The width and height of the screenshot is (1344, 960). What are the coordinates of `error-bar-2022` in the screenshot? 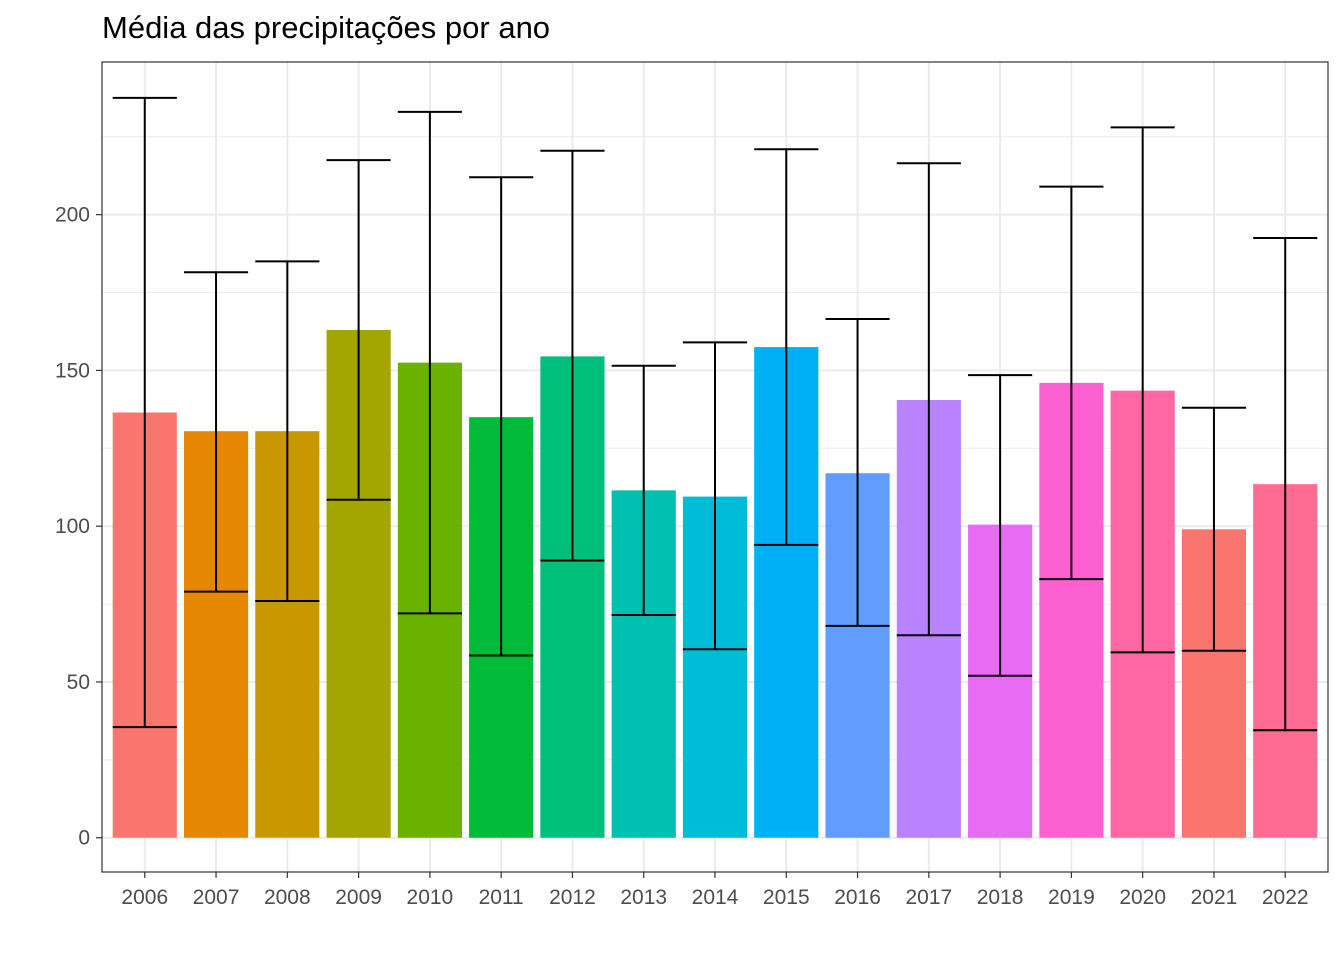 It's located at (1285, 484).